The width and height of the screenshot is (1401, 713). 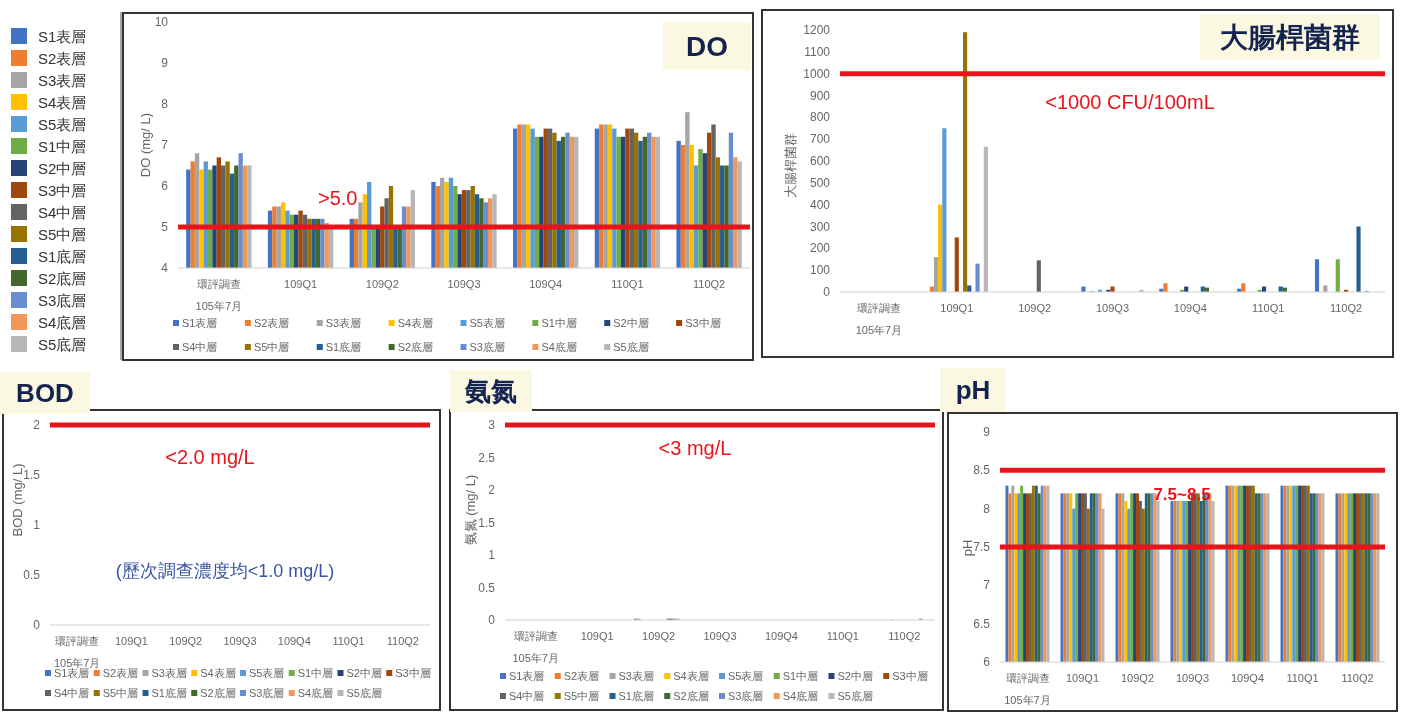 I want to click on y-tick-label: 200, so click(x=820, y=248).